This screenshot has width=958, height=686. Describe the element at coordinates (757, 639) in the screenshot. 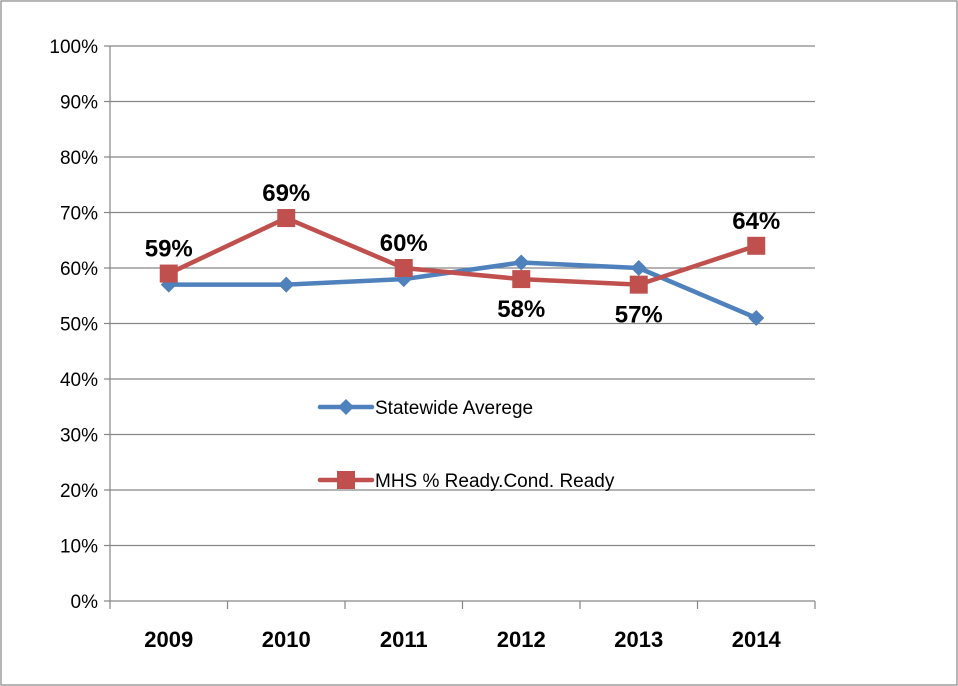

I see `x-tick-label: 2014` at that location.